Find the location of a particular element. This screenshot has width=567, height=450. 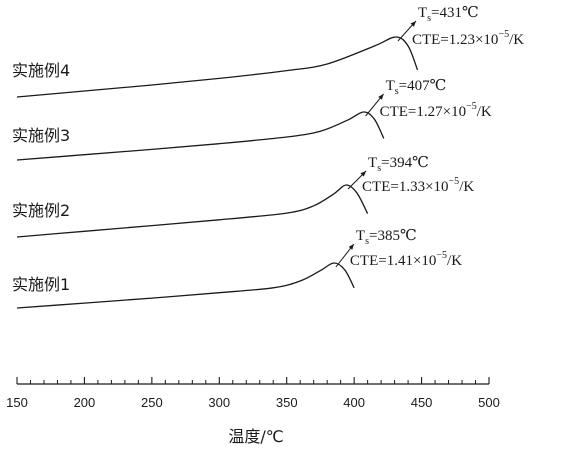

x-tick-label: 150 is located at coordinates (17, 402).